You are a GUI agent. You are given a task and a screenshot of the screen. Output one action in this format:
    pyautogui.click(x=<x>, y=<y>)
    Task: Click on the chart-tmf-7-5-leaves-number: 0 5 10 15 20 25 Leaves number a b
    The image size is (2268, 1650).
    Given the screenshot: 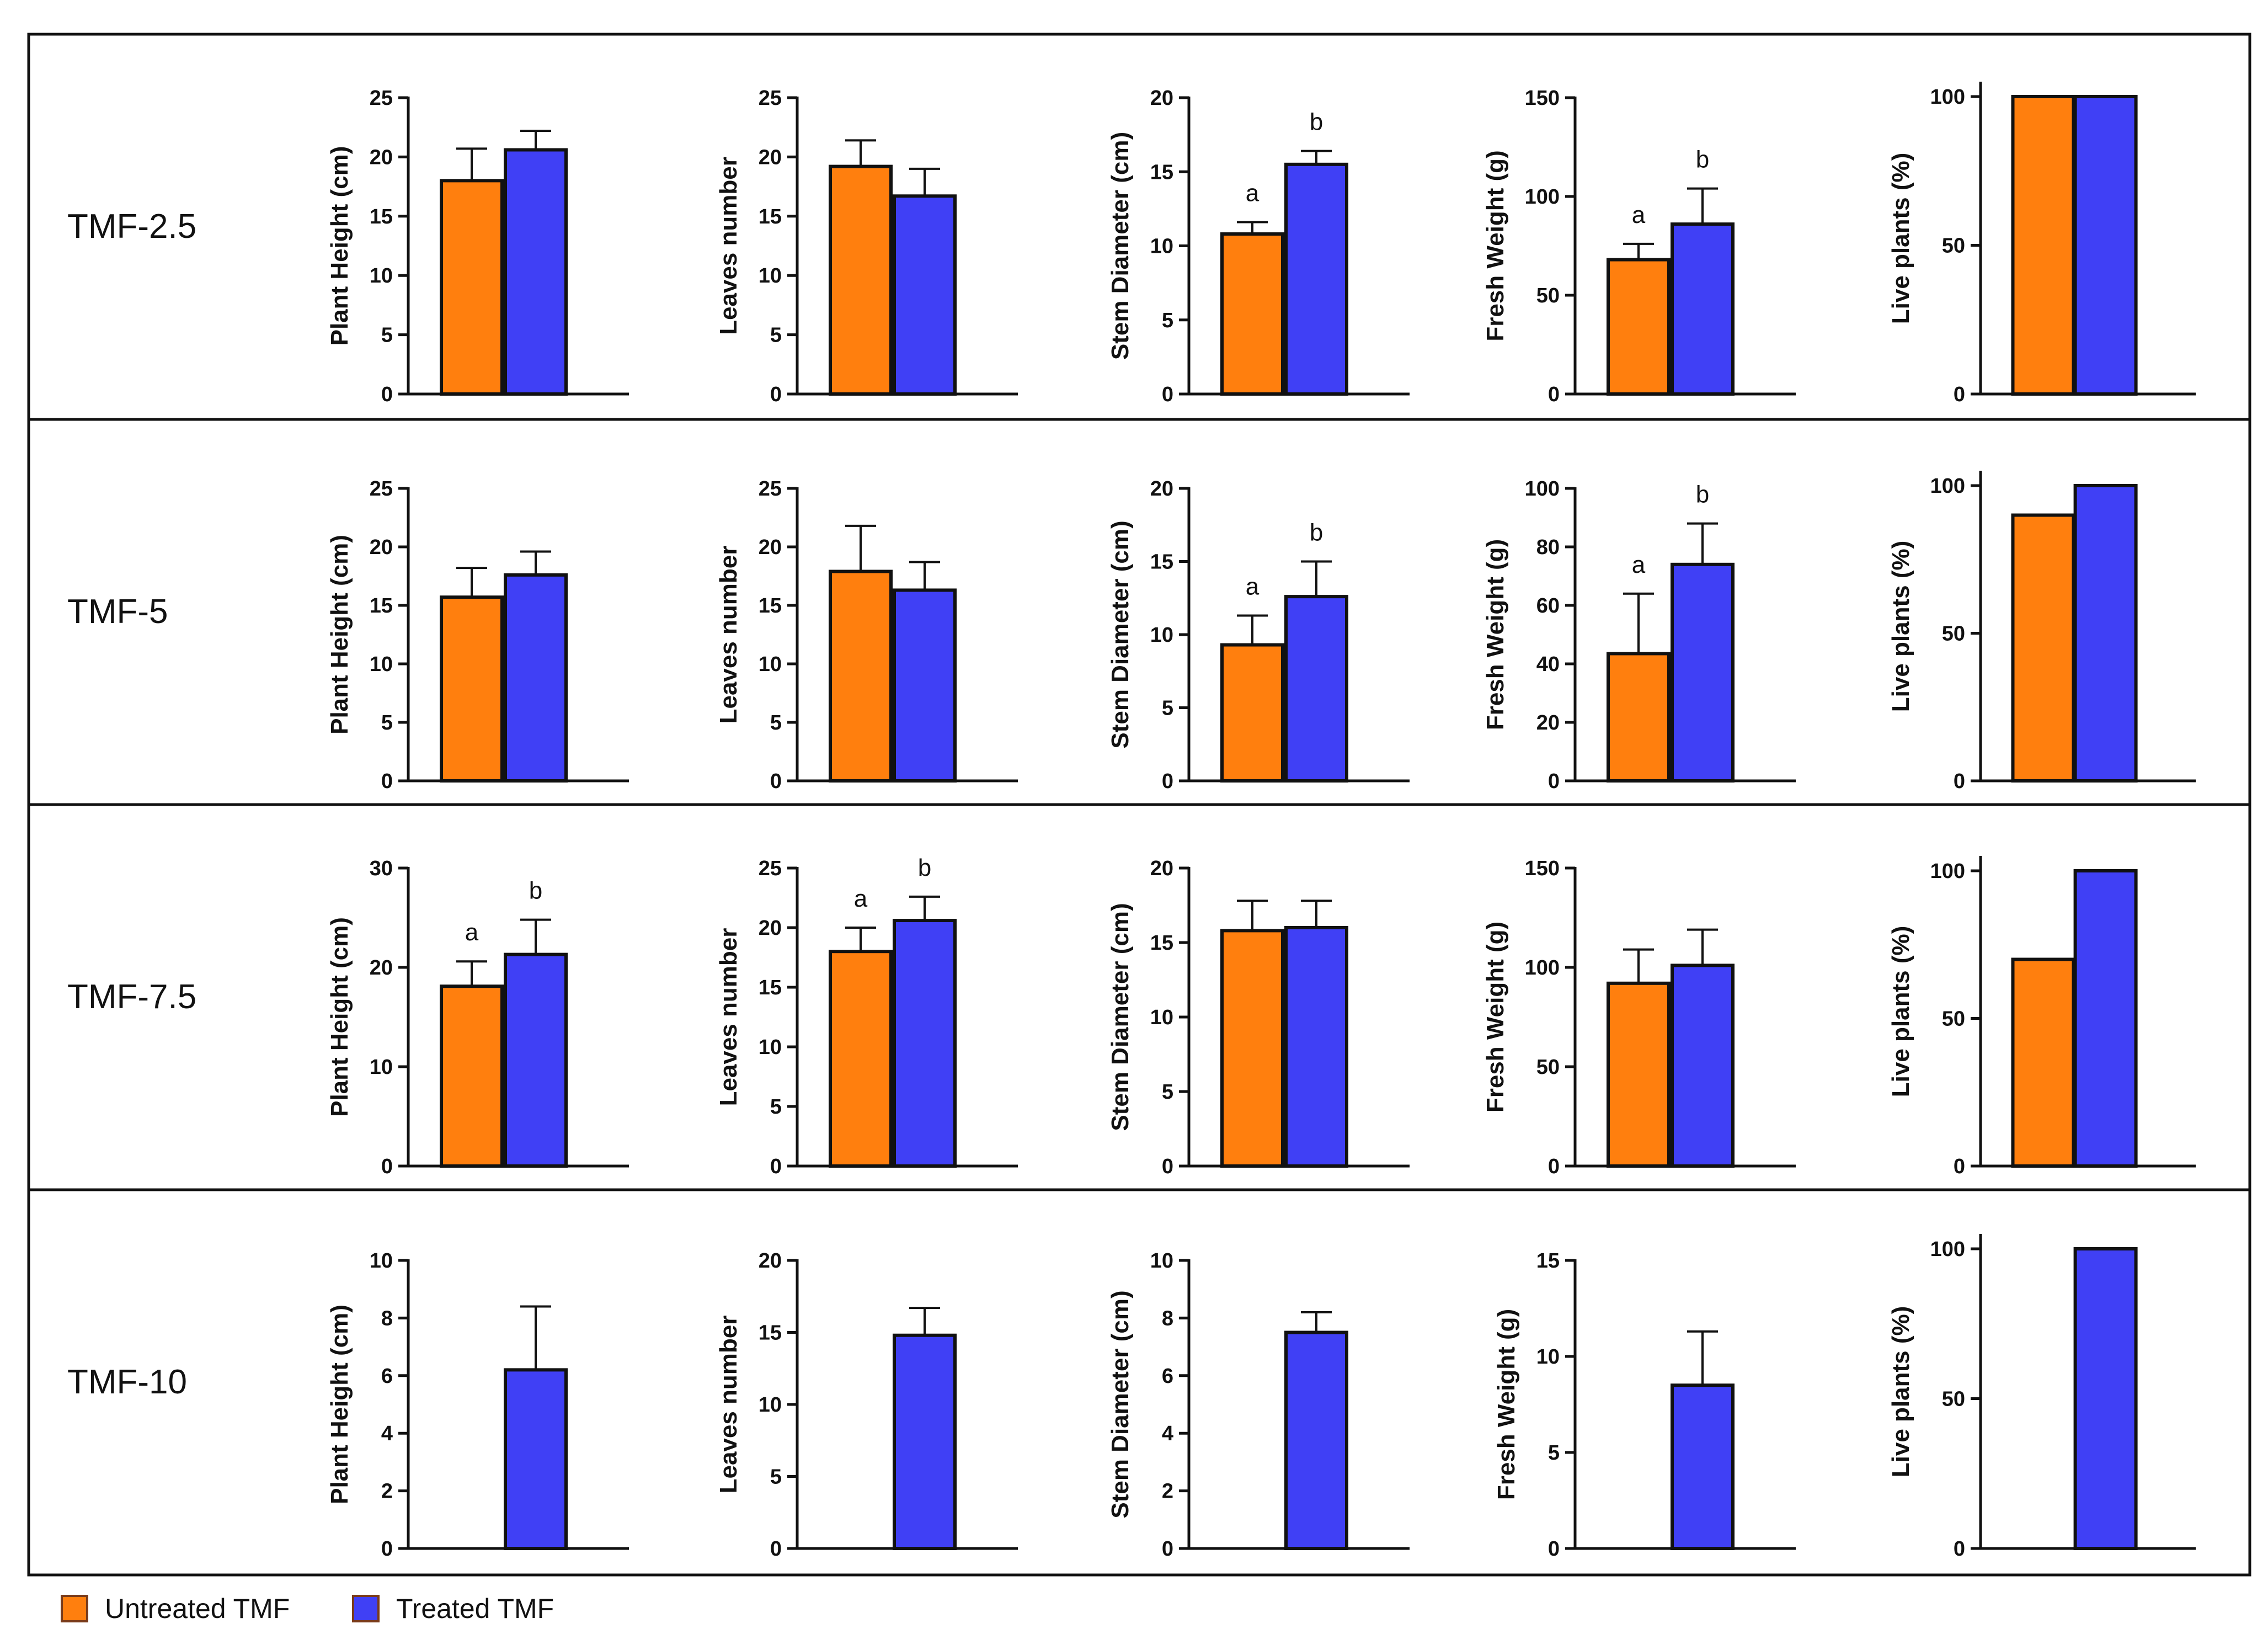 What is the action you would take?
    pyautogui.click(x=867, y=1016)
    